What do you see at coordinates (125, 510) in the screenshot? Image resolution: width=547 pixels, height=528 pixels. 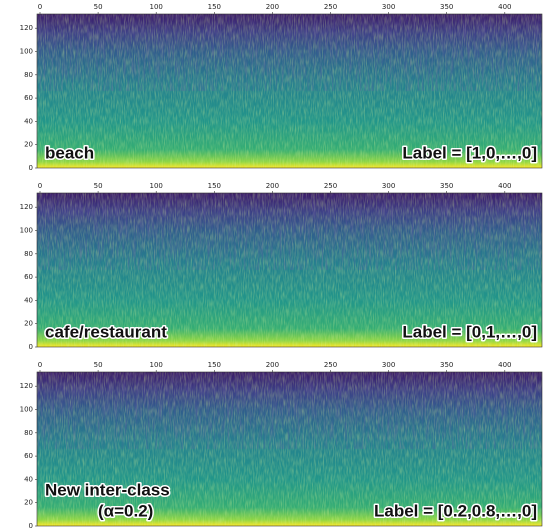 I see `scene-name: (α=0.2)` at bounding box center [125, 510].